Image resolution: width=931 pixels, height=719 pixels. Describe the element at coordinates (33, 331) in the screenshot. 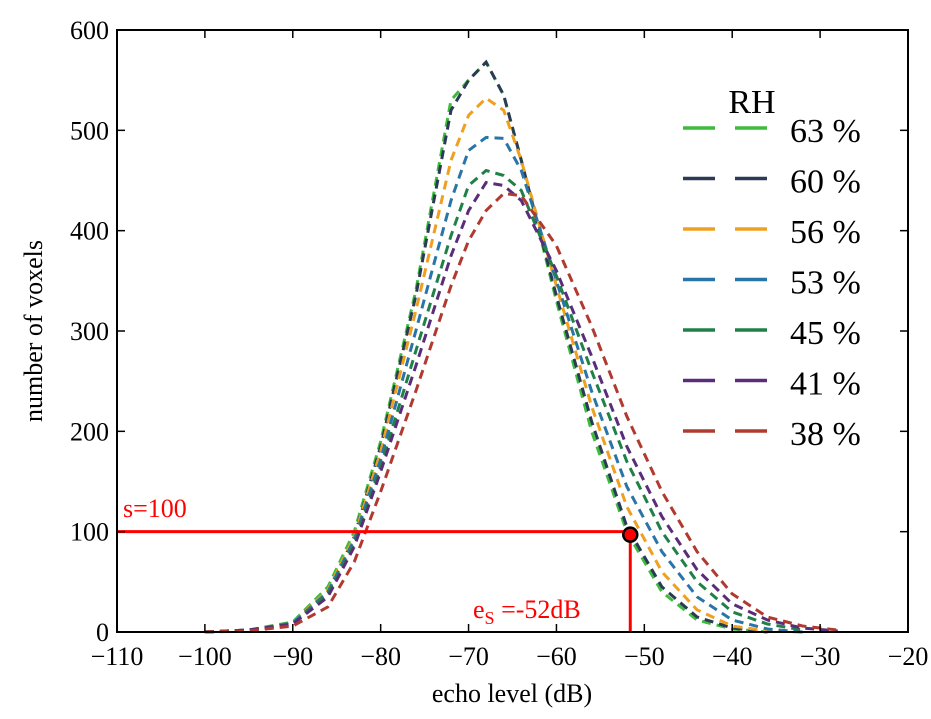

I see `y-axis-label: number of voxels` at that location.